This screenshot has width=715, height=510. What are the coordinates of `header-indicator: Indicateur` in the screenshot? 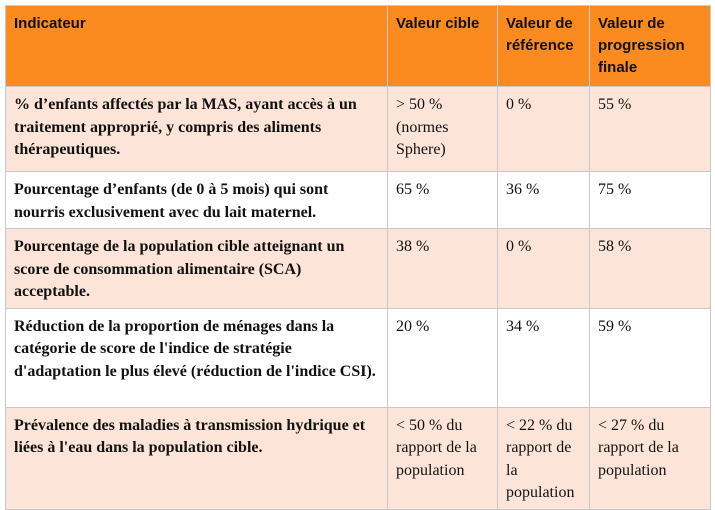 It's located at (196, 46).